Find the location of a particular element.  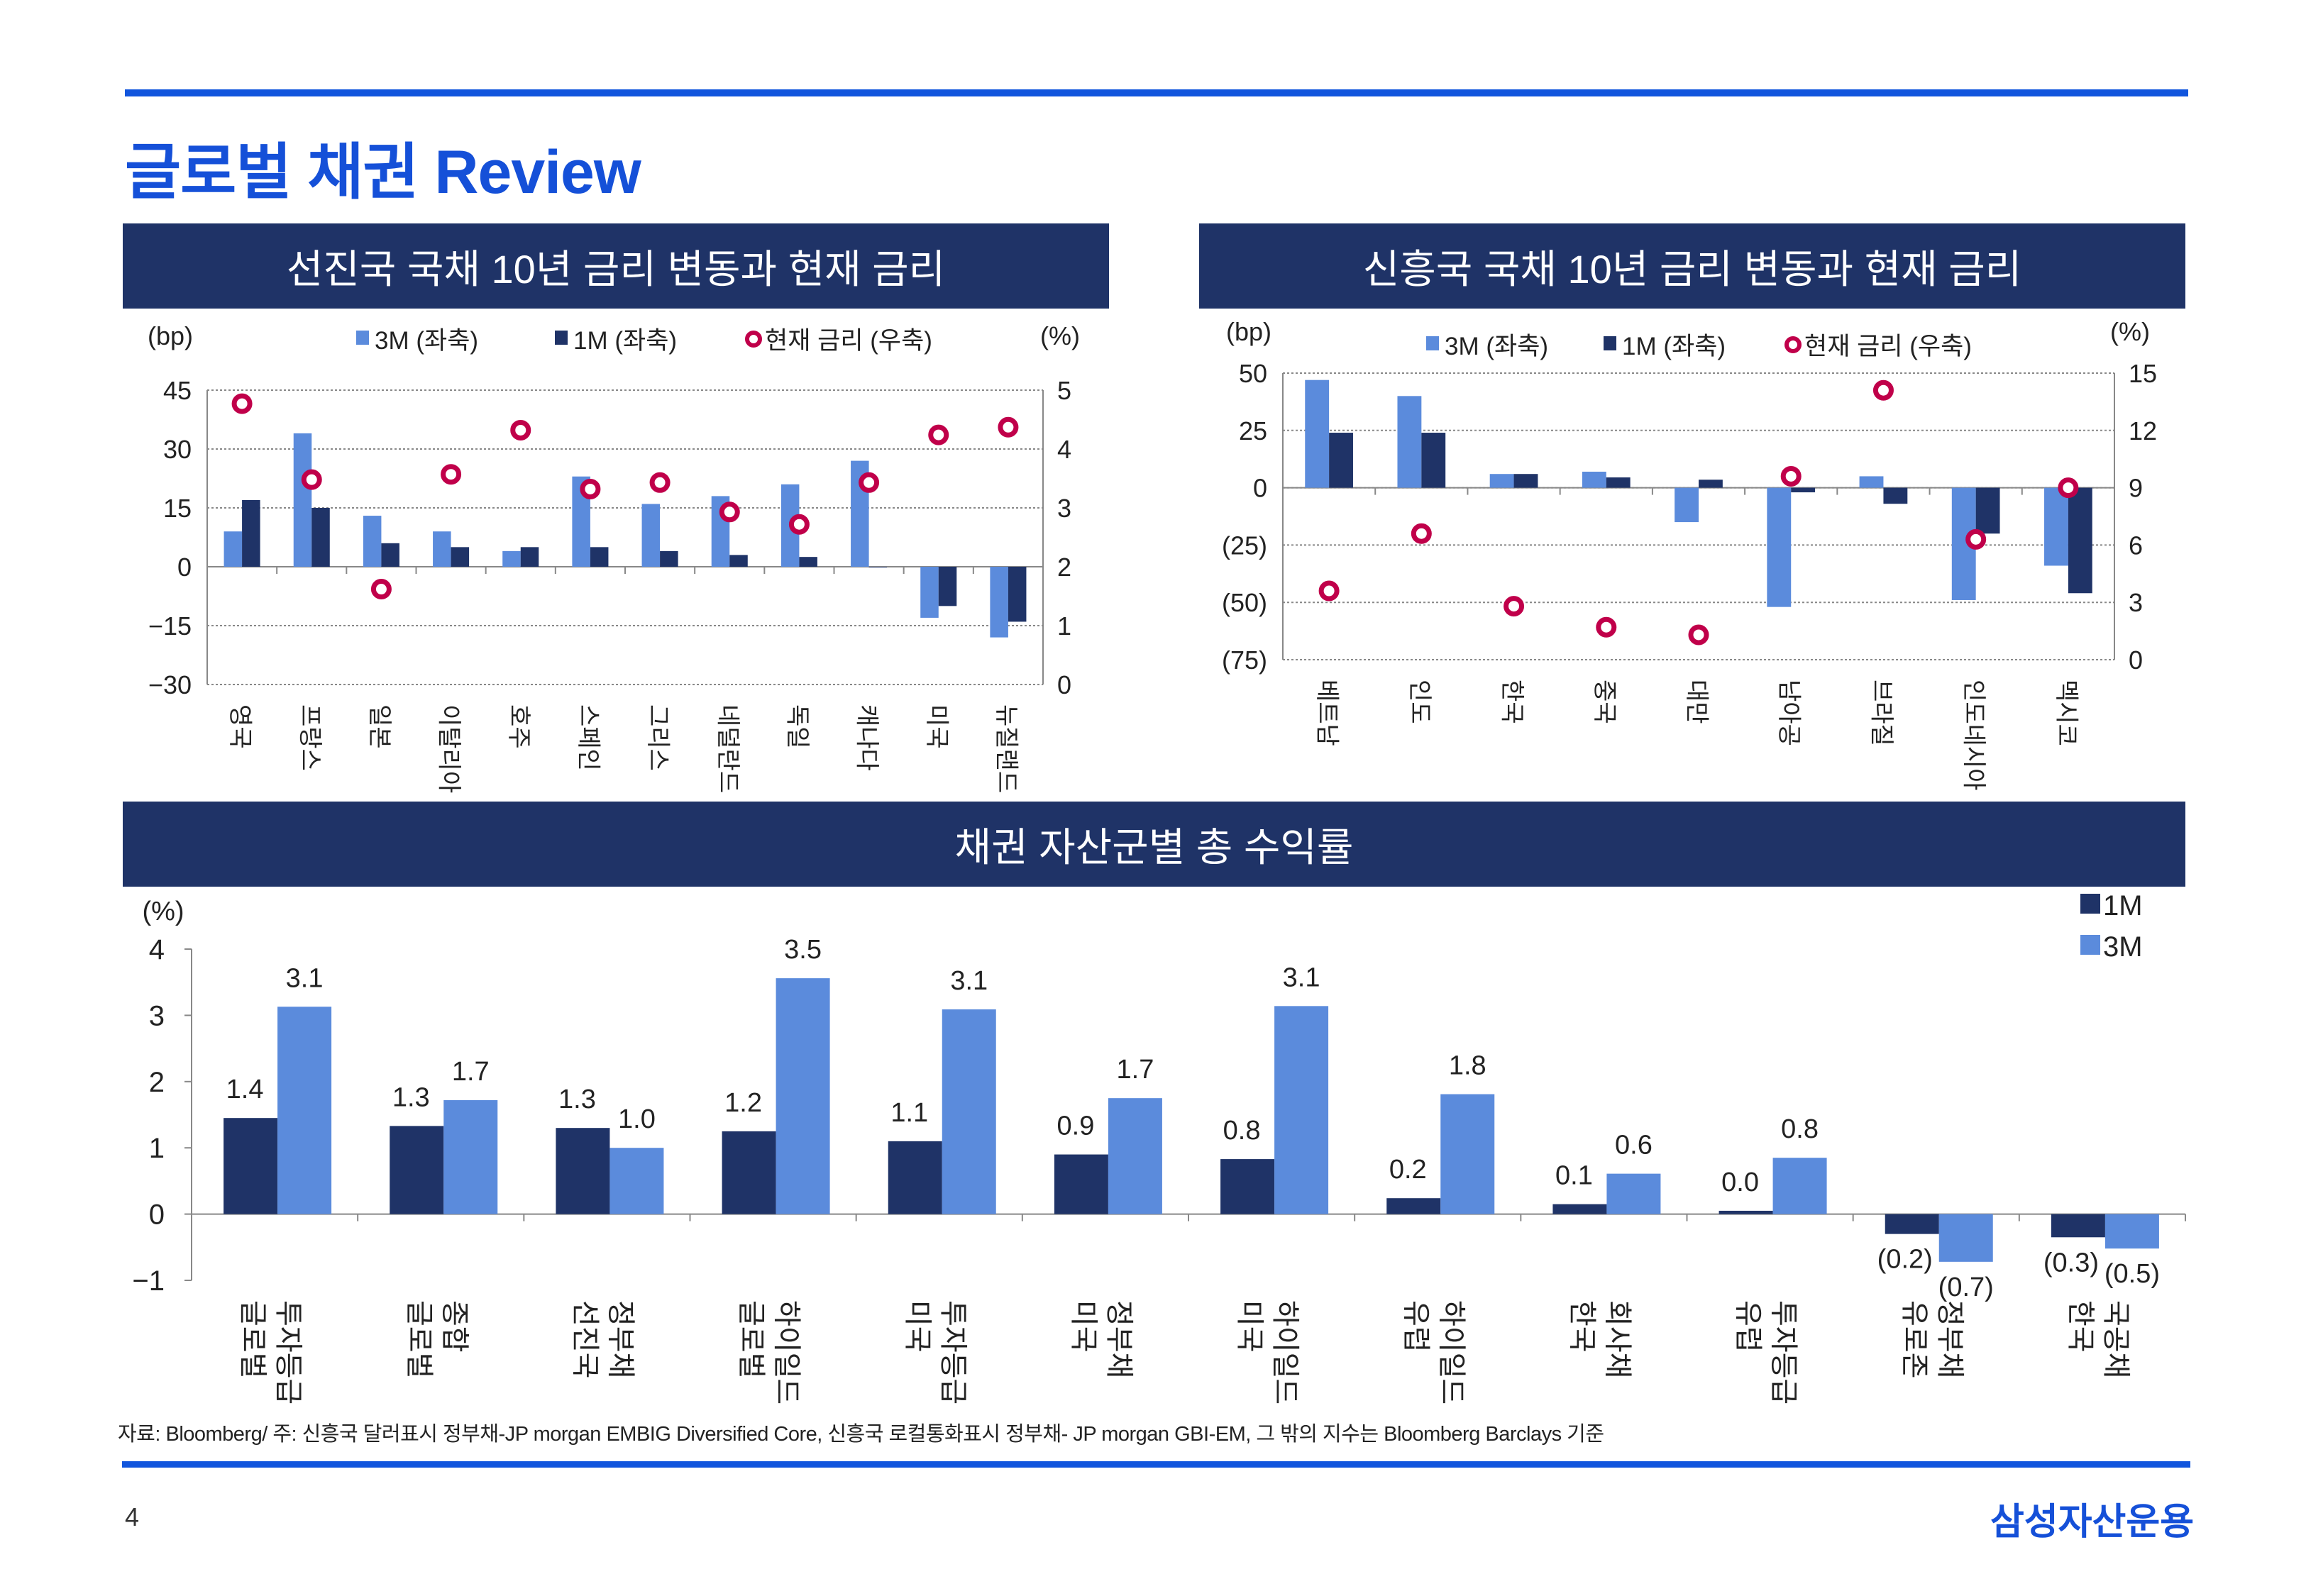

chart2-category-label: 한국 is located at coordinates (1512, 702).